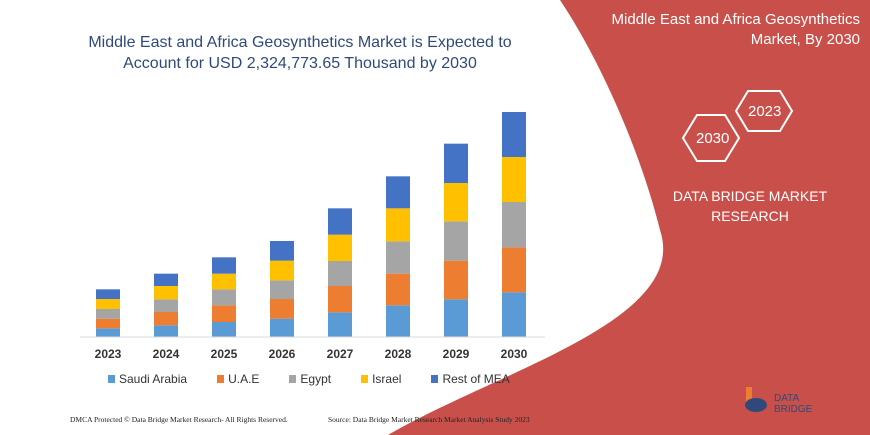 The image size is (870, 435). Describe the element at coordinates (456, 318) in the screenshot. I see `bar-2029-saudi-arabia` at that location.